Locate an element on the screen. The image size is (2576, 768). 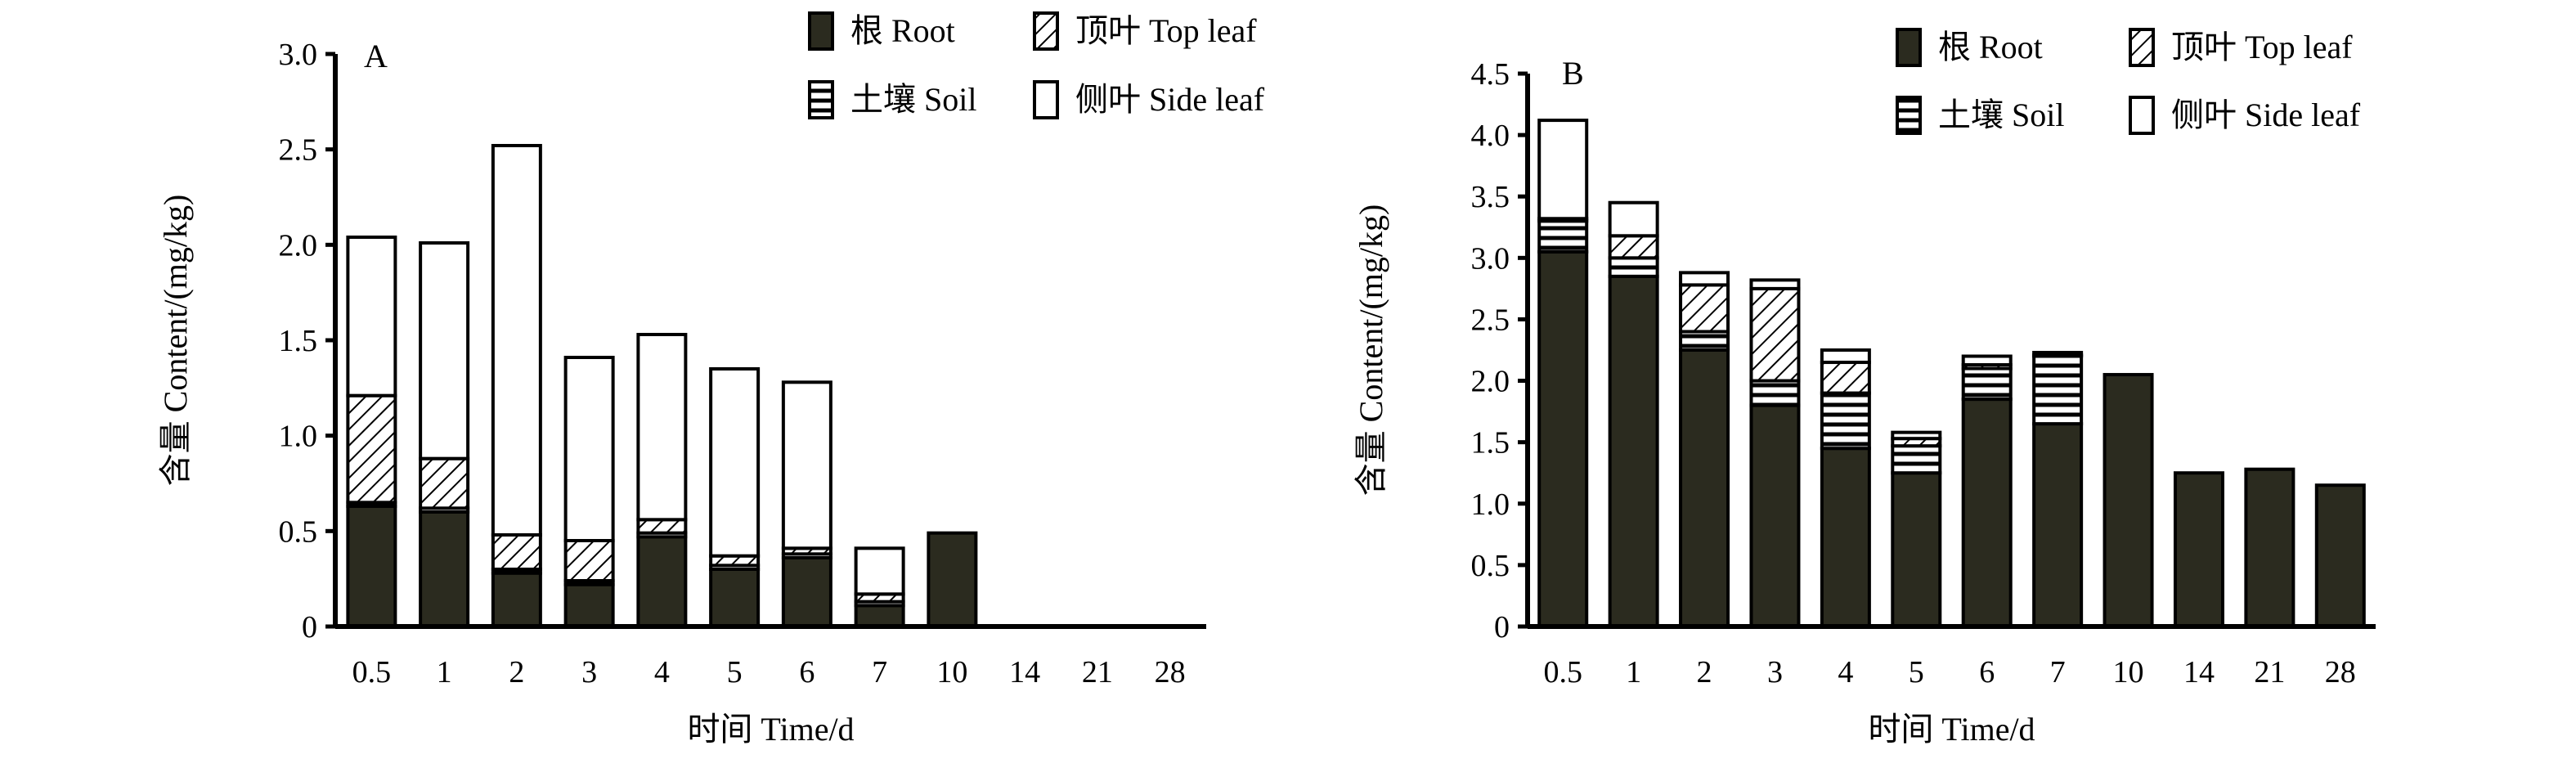
legend-label-root-b: 根 Root is located at coordinates (1990, 47).